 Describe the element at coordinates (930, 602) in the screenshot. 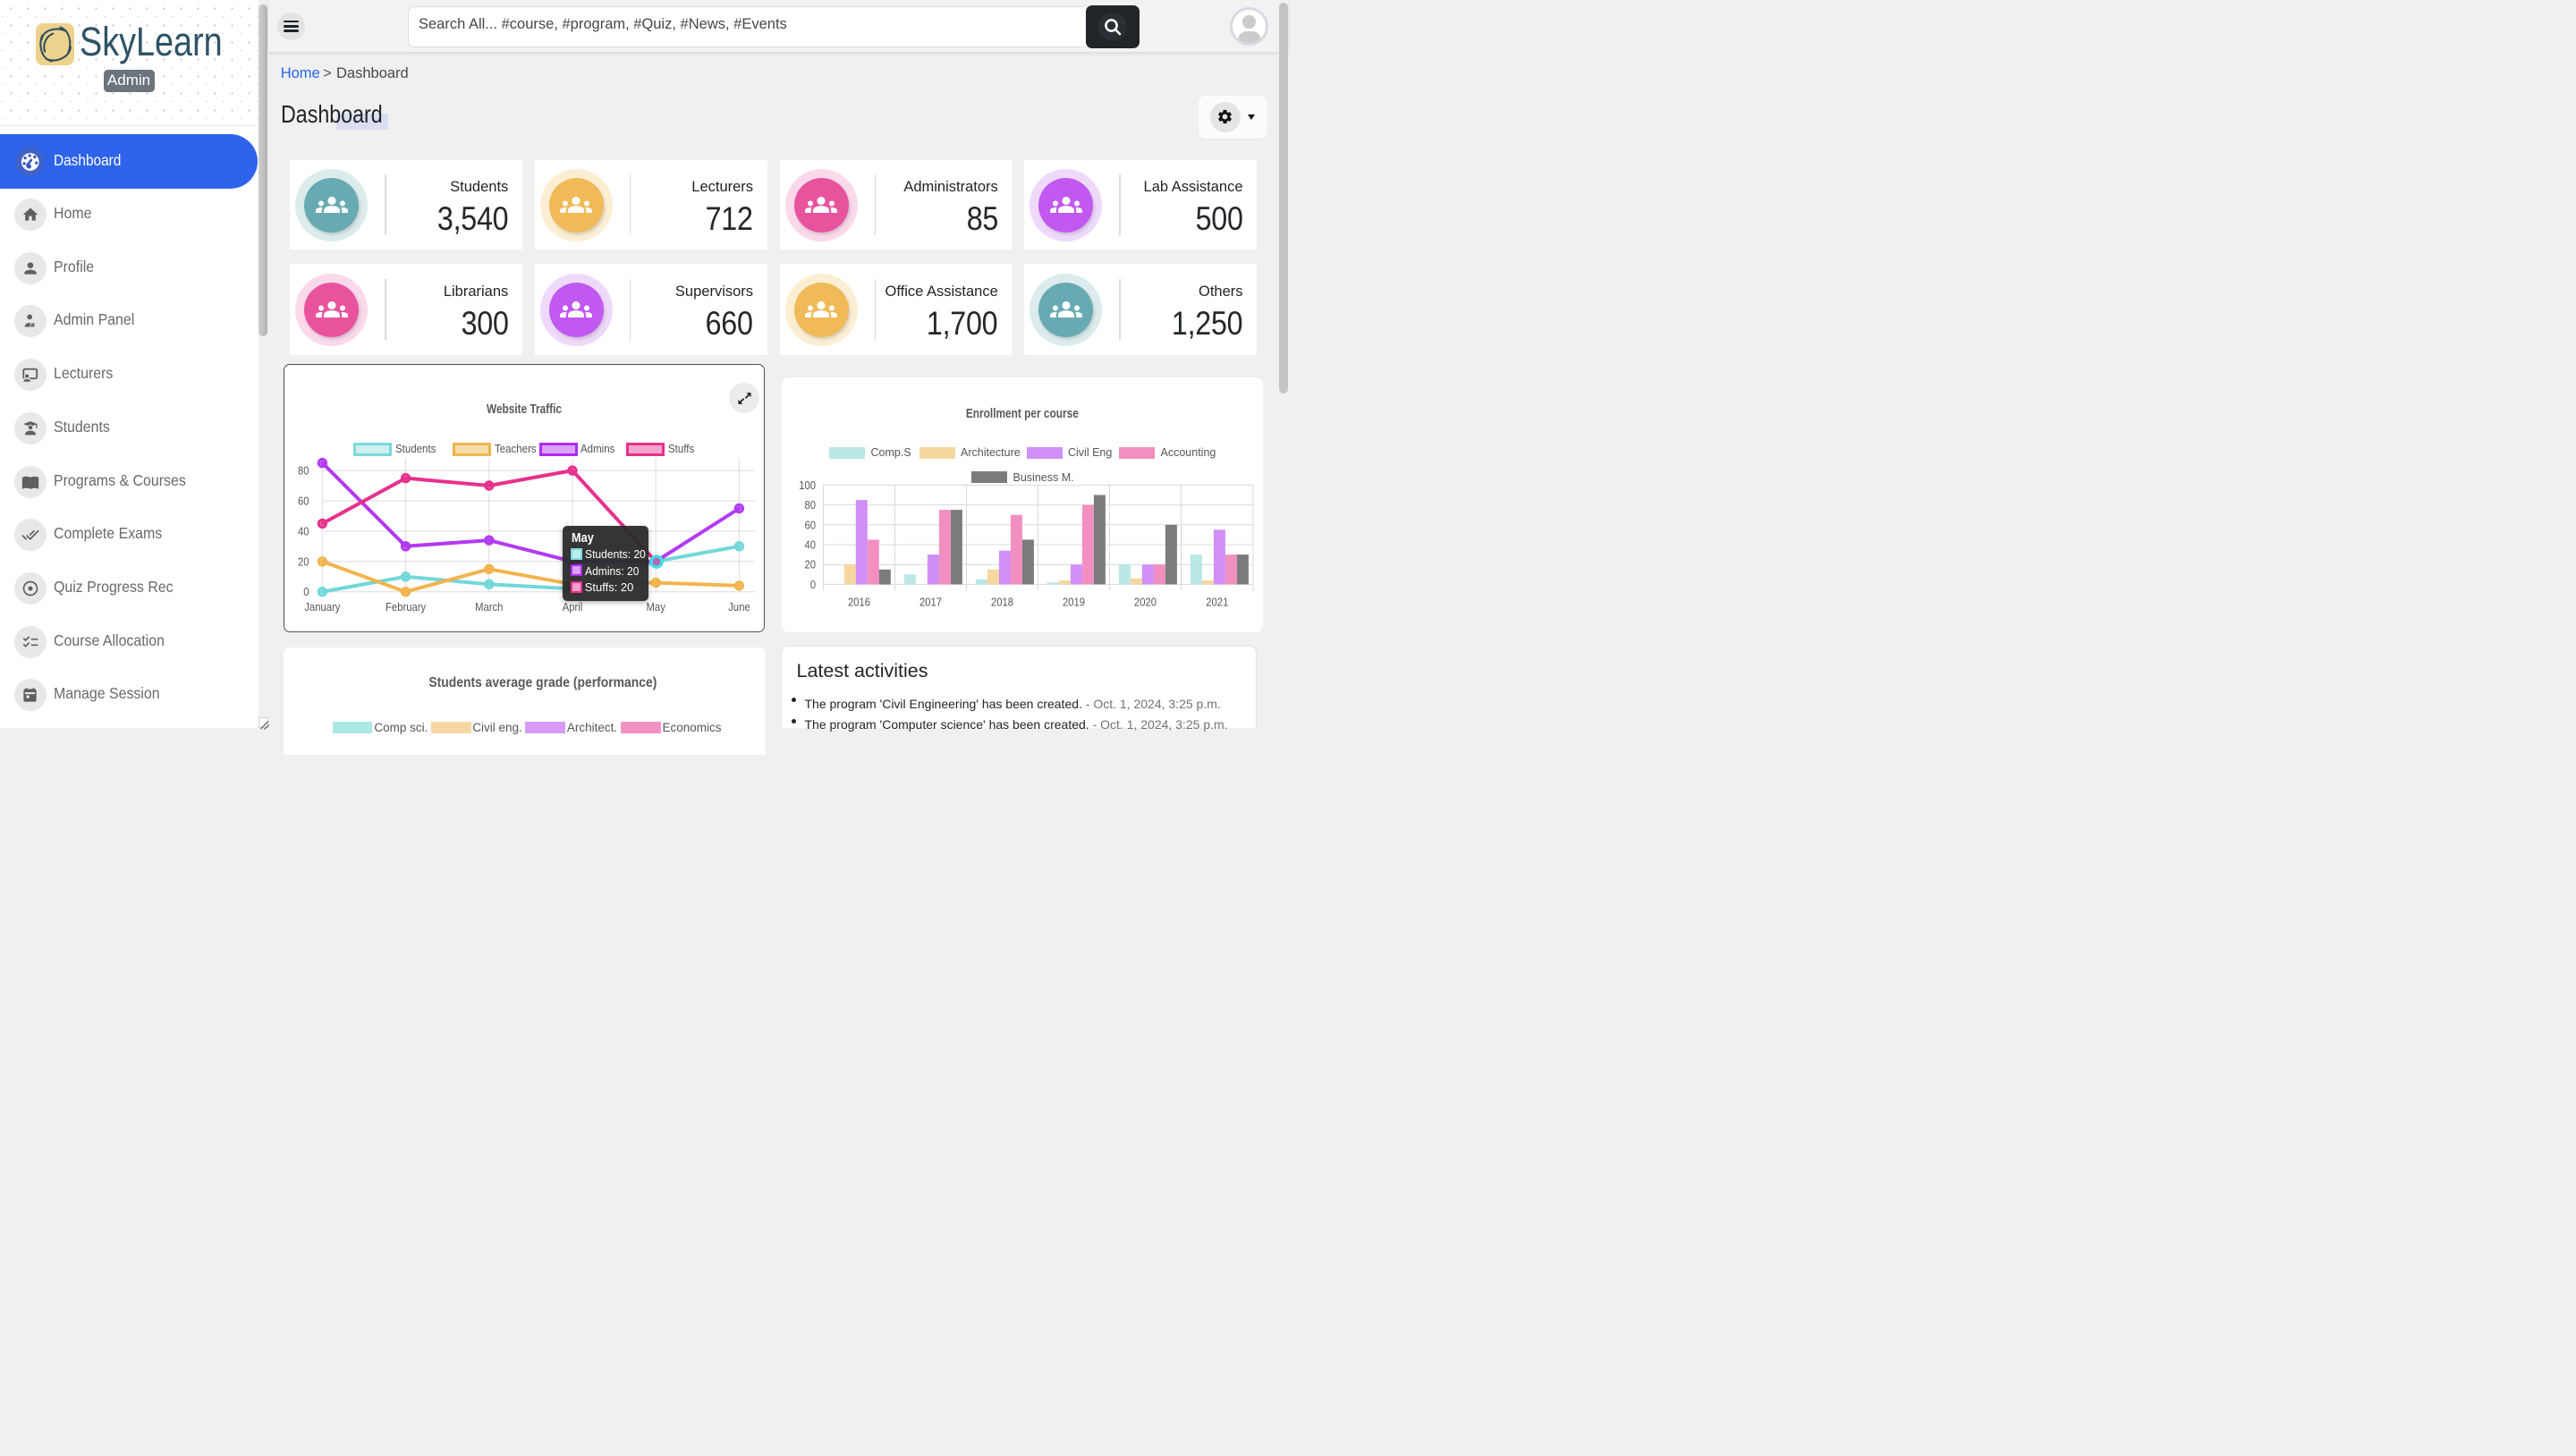

I see `svg-text: 2017` at that location.